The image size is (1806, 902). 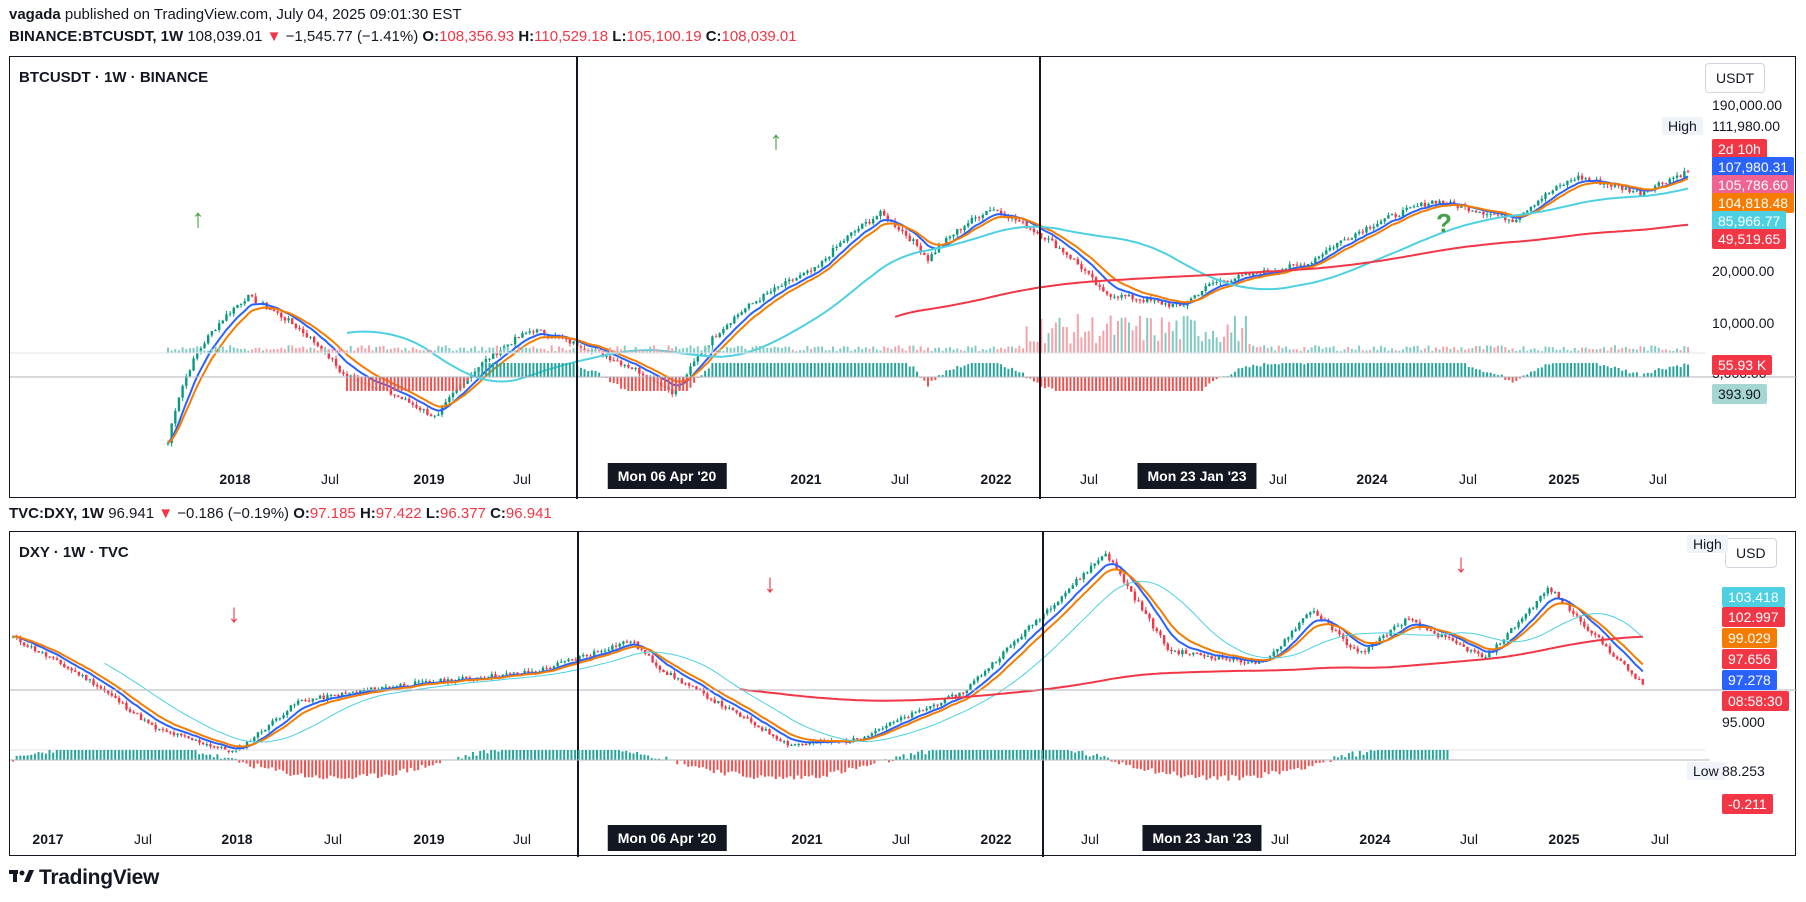 I want to click on btc-currency-button: USDT, so click(x=1735, y=78).